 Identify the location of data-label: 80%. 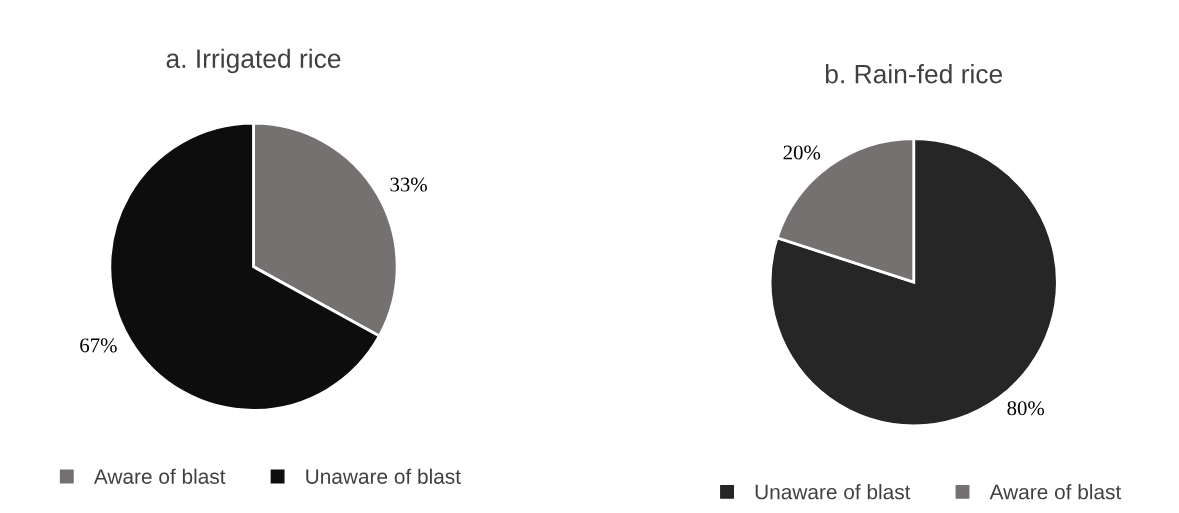
(1026, 408).